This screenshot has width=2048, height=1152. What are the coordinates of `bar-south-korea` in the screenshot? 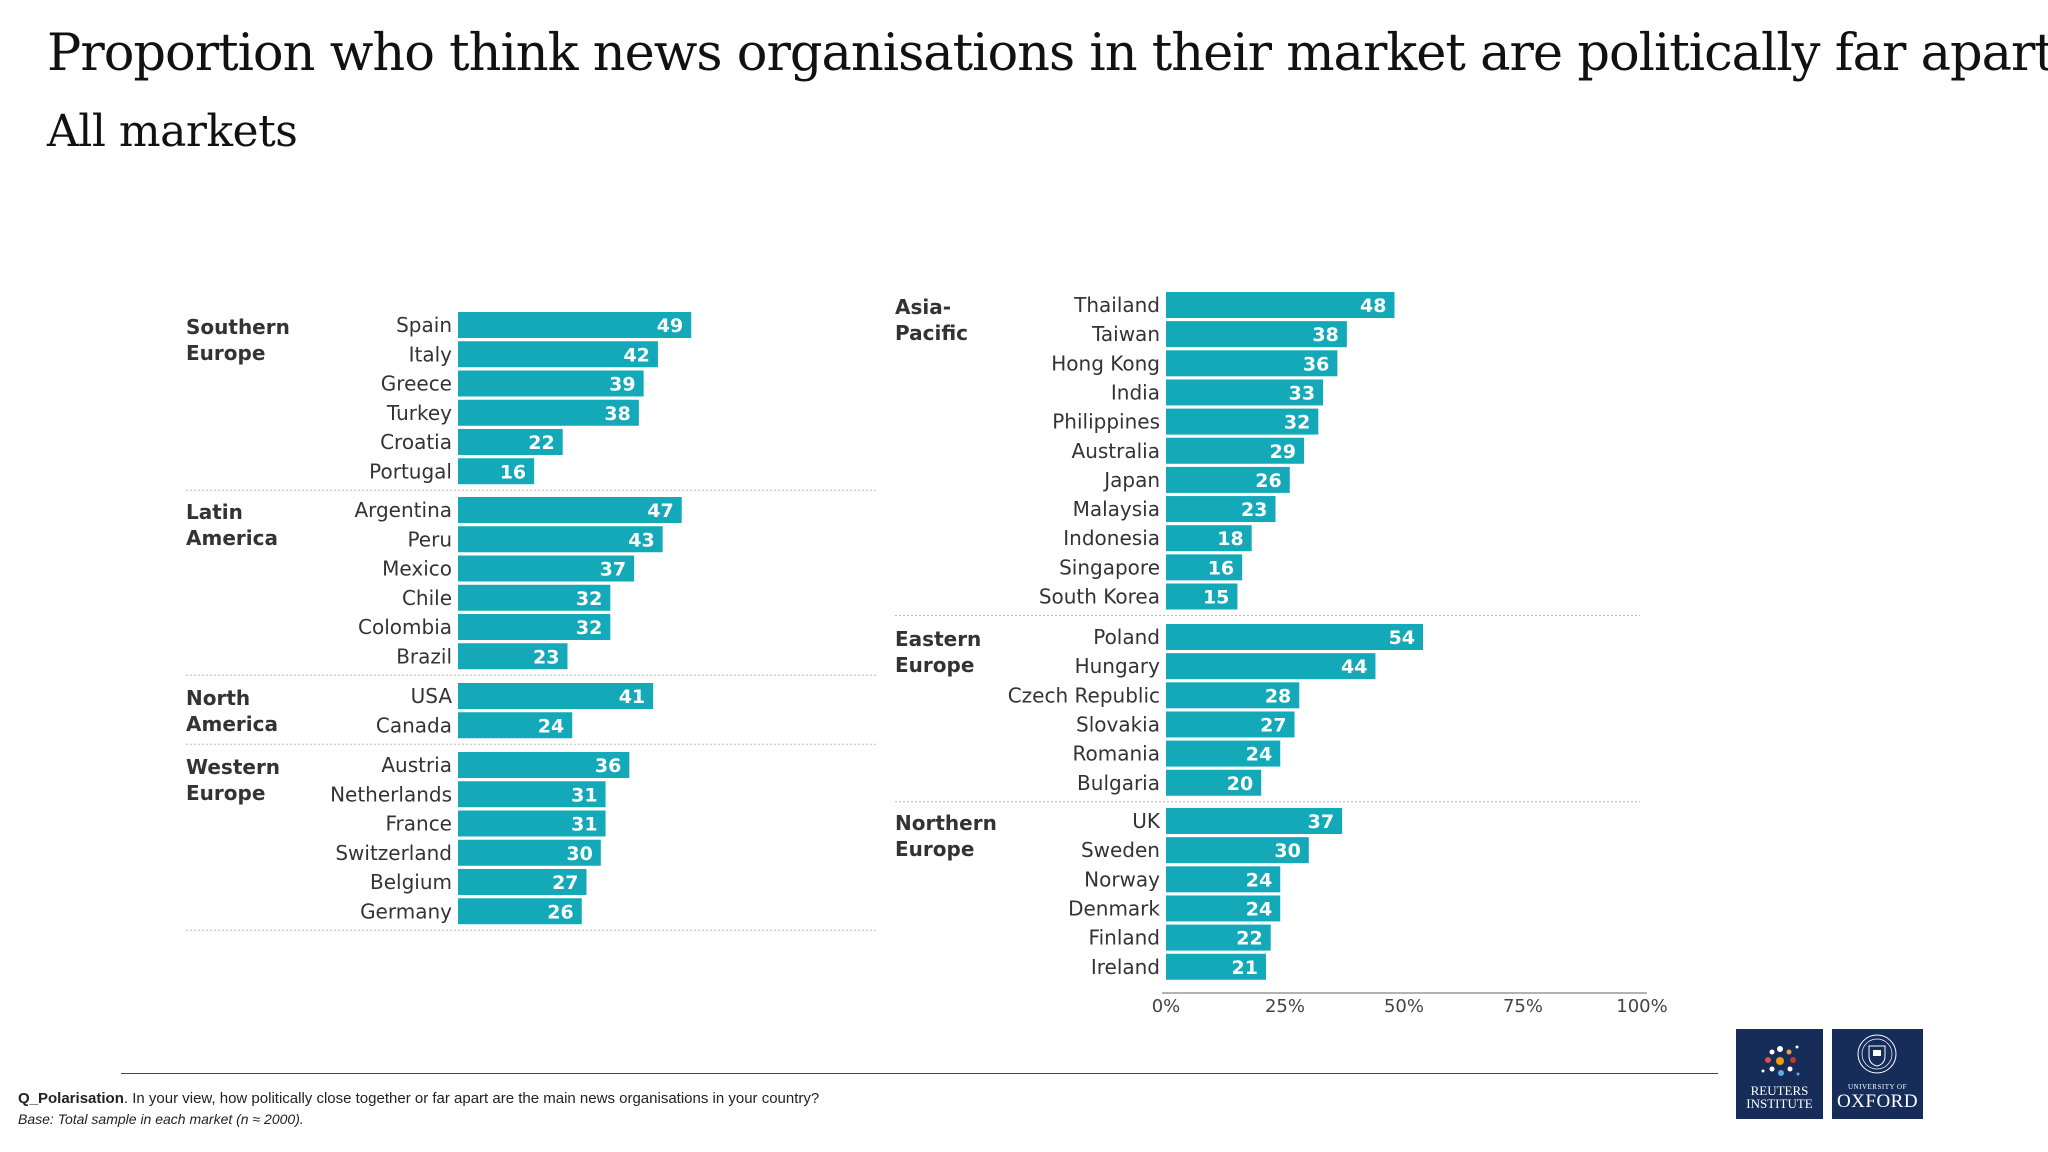 It's located at (1202, 596).